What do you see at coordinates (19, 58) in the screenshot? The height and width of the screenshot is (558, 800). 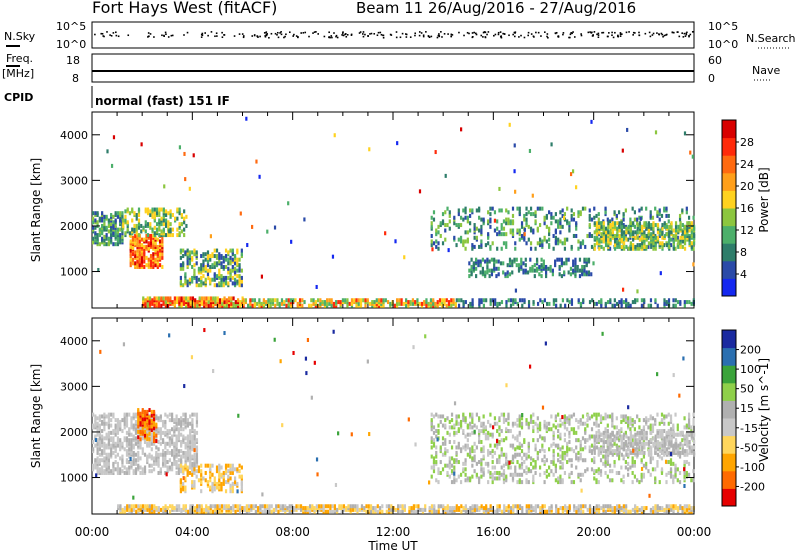 I see `freq-label: Freq.` at bounding box center [19, 58].